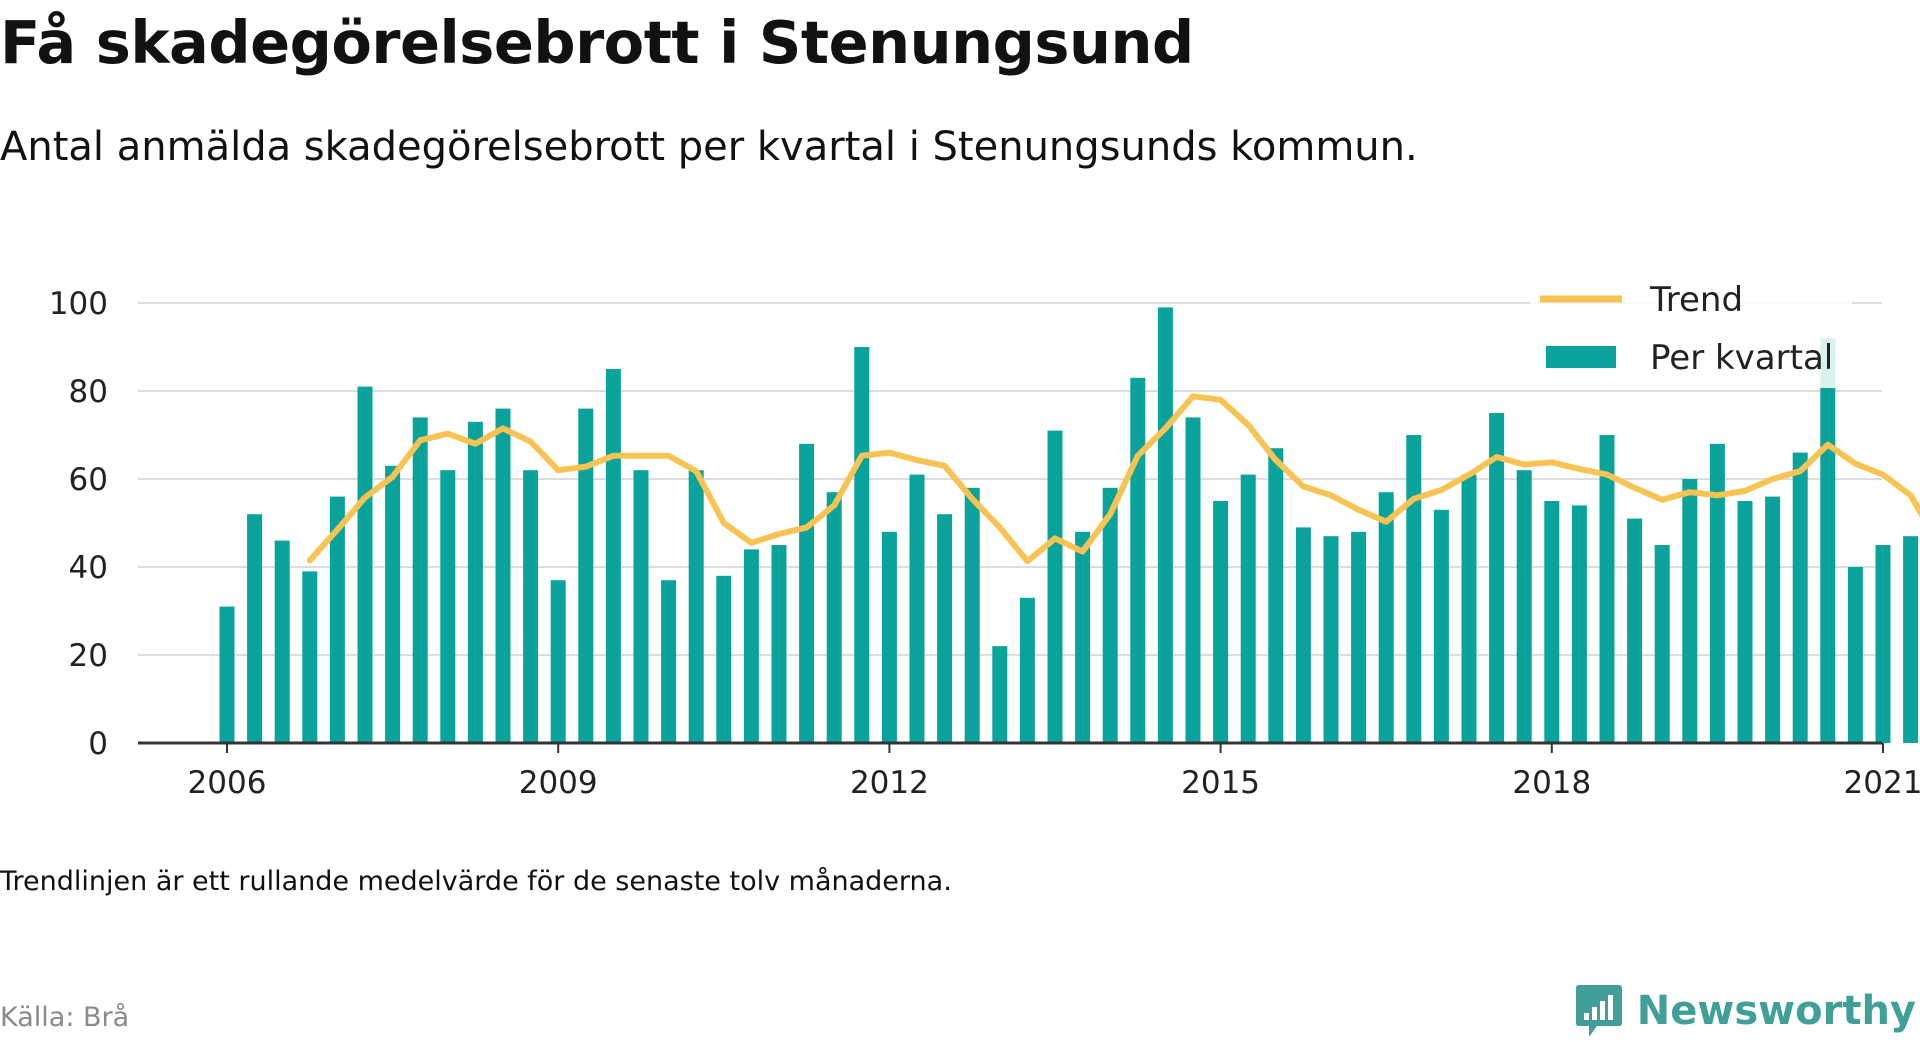  Describe the element at coordinates (78, 304) in the screenshot. I see `y-tick-label: 100` at that location.